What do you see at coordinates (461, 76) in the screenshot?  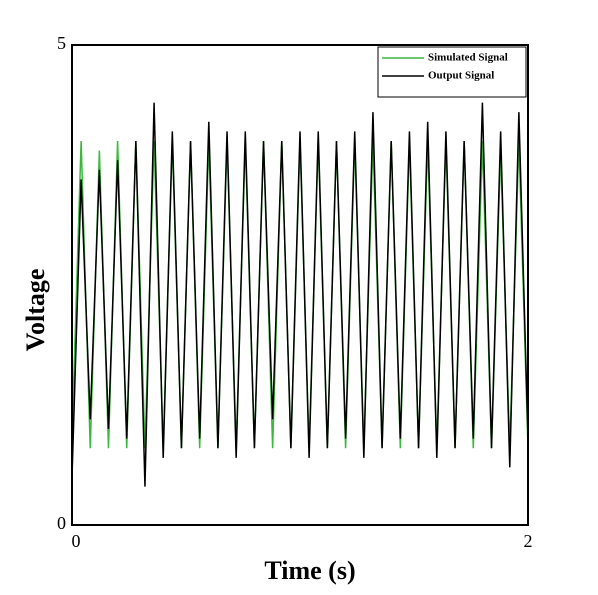 I see `legend-label: Output Signal` at bounding box center [461, 76].